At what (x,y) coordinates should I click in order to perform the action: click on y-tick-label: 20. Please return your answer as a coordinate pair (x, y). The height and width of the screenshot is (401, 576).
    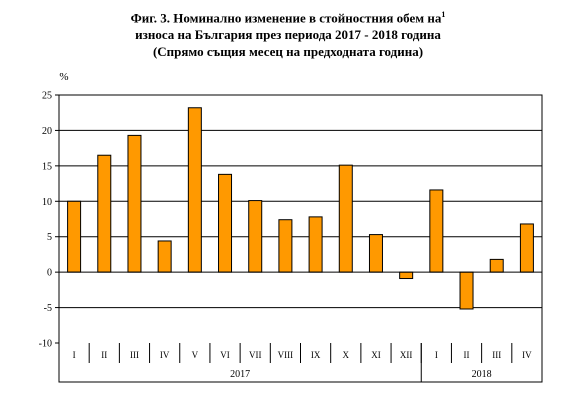
    Looking at the image, I should click on (47, 131).